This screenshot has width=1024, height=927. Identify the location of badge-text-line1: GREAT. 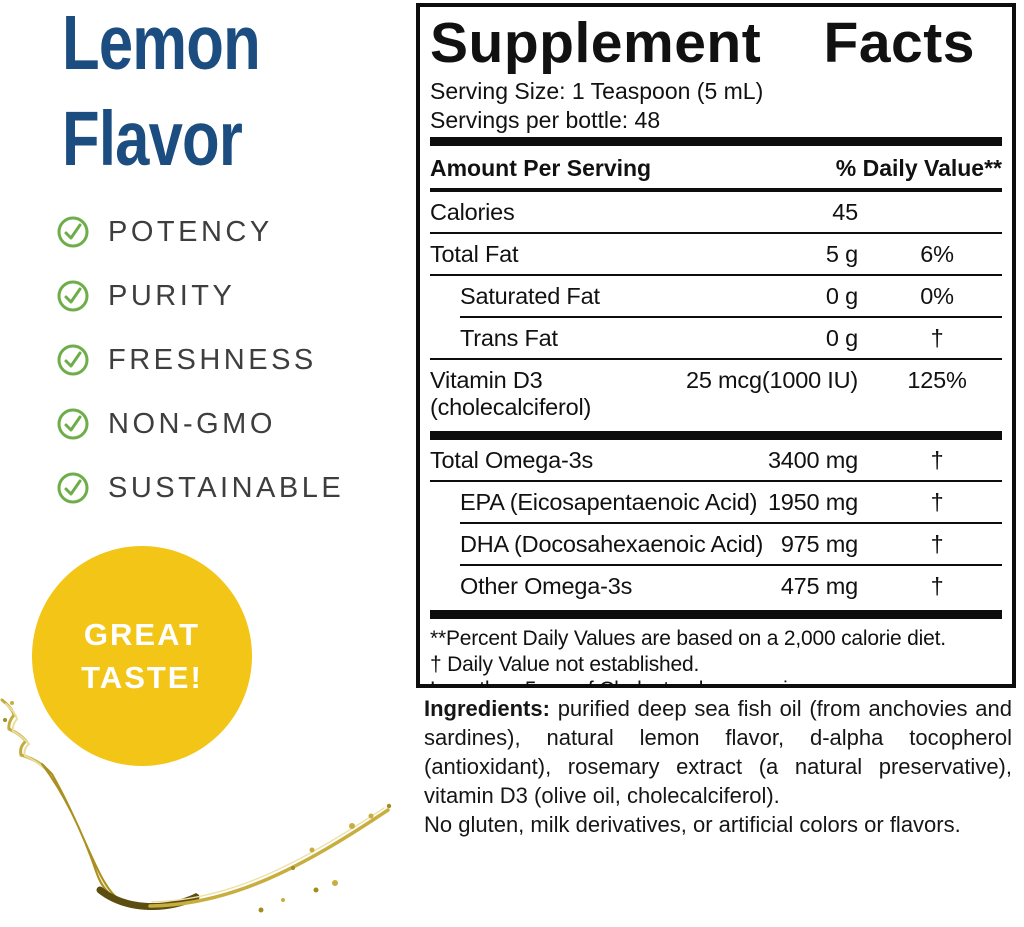
(142, 634).